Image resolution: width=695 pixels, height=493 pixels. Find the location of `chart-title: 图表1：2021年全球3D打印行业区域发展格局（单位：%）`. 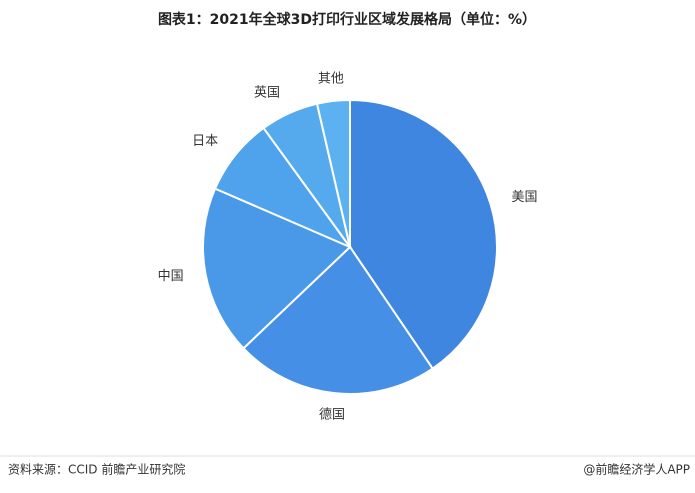

chart-title: 图表1：2021年全球3D打印行业区域发展格局（单位：%） is located at coordinates (347, 19).